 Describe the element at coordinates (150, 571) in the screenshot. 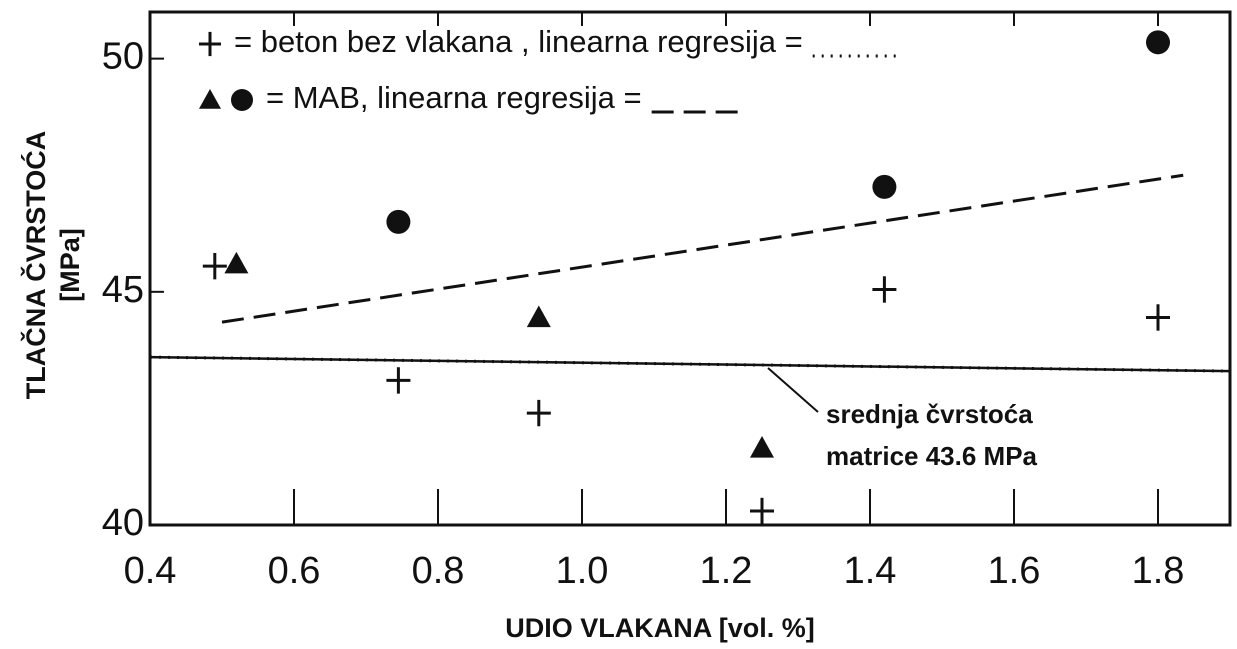

I see `x-tick-label: 0.4` at that location.